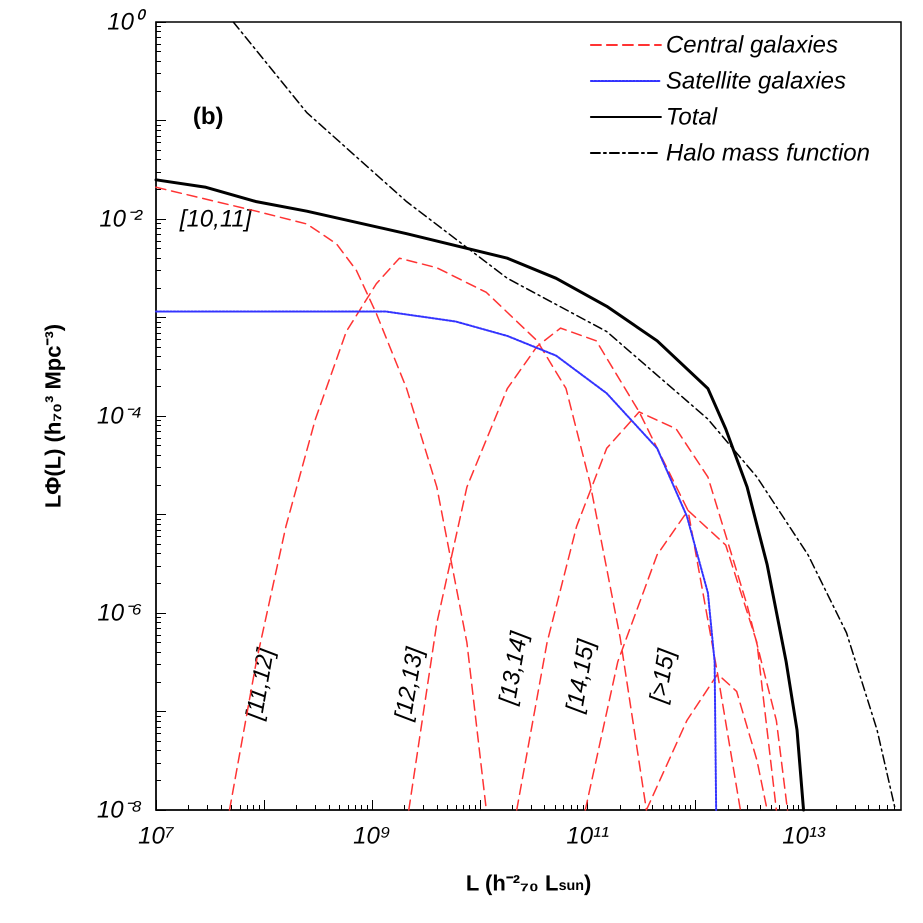  What do you see at coordinates (580, 676) in the screenshot?
I see `annotation: [14,15]` at bounding box center [580, 676].